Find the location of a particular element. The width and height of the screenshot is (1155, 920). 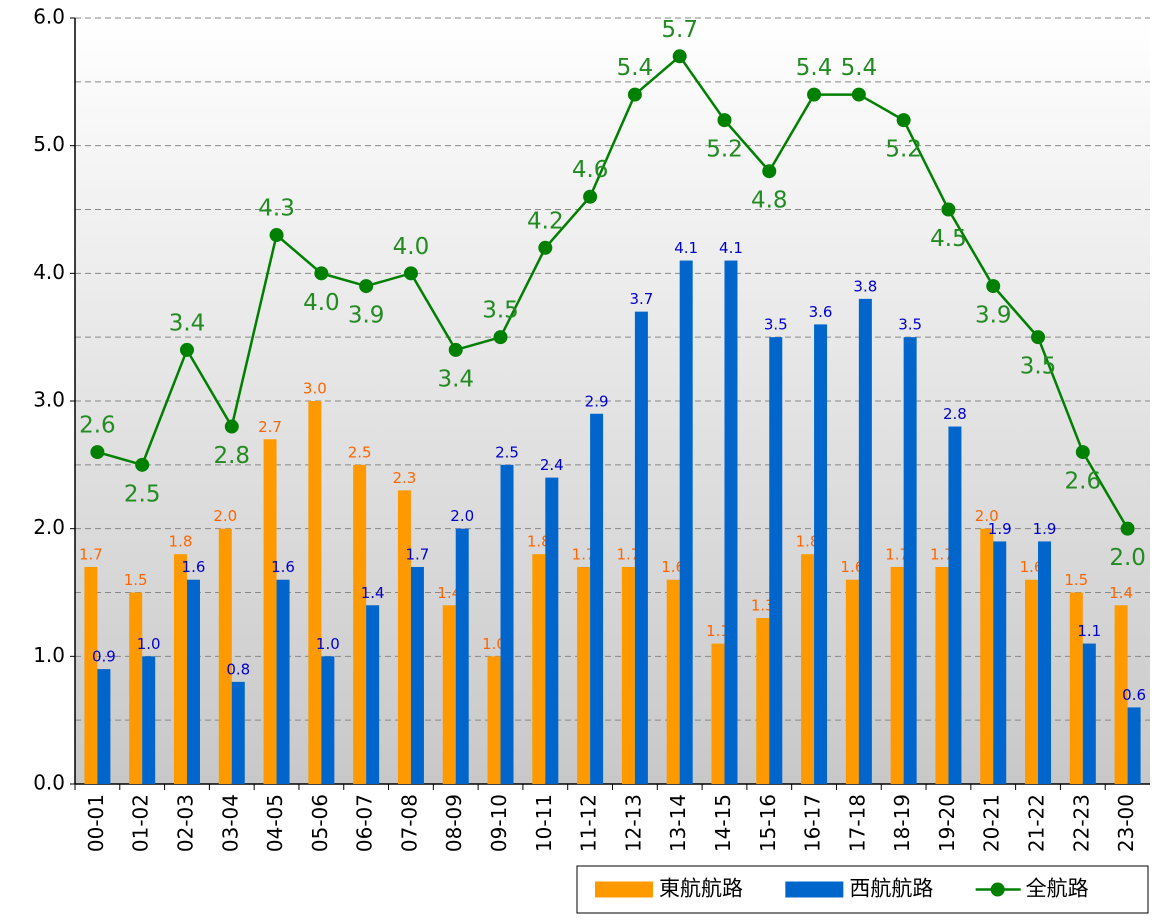

data-label: 2.4 is located at coordinates (552, 465).